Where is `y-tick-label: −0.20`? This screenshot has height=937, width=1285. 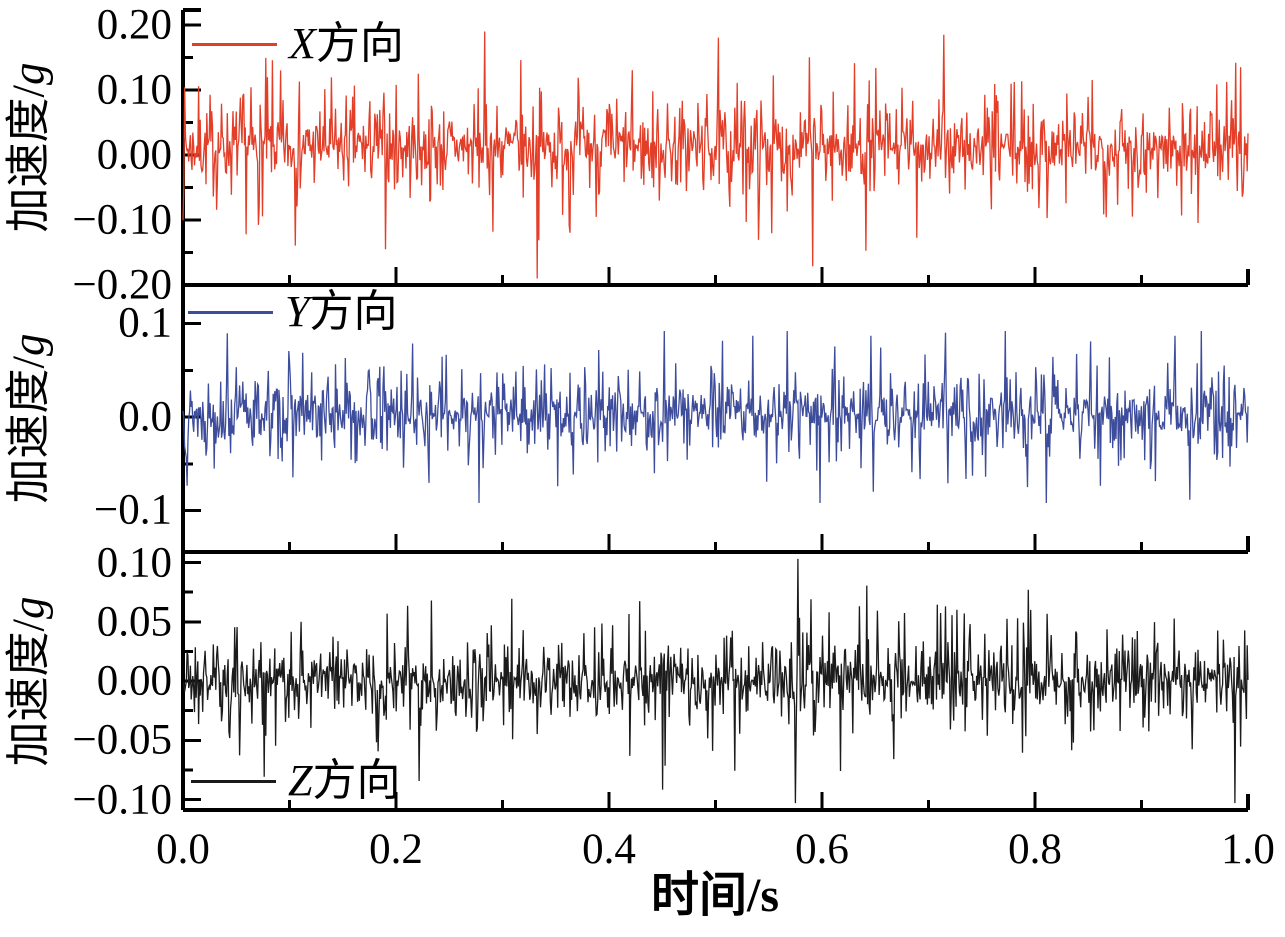
y-tick-label: −0.20 is located at coordinates (122, 285).